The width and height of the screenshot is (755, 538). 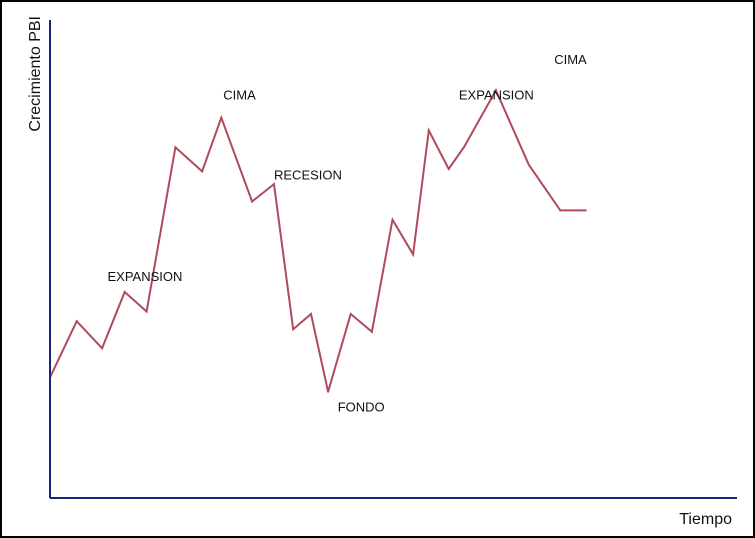 I want to click on annotation-cima-1: CIMA, so click(x=239, y=95).